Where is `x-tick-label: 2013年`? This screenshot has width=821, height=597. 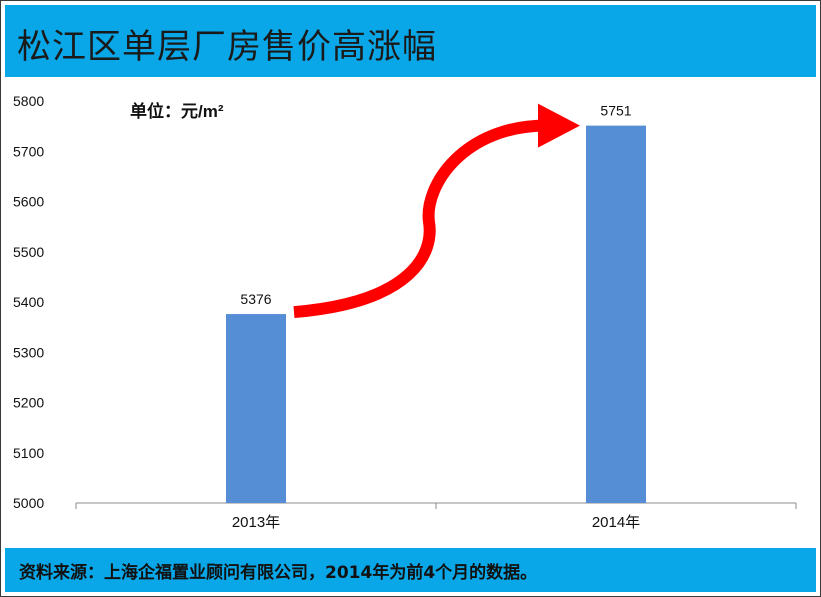 x-tick-label: 2013年 is located at coordinates (256, 522).